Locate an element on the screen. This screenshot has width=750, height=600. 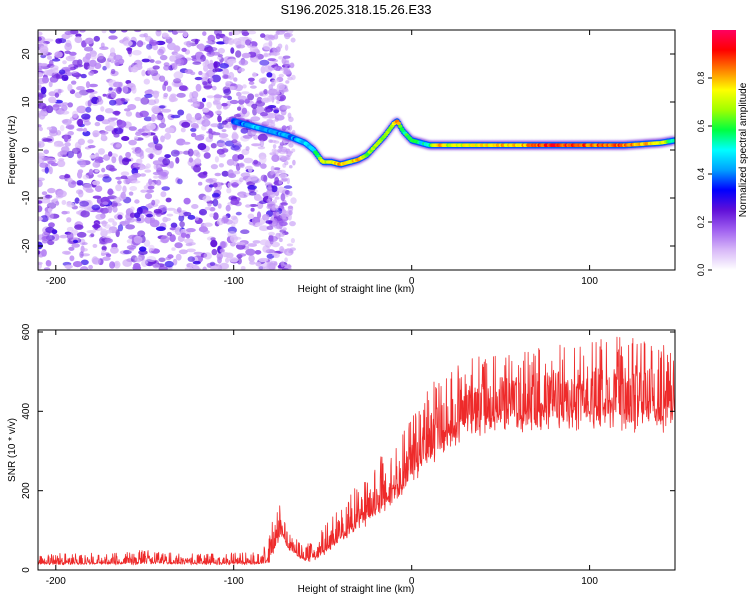
snr-xtick-label: 100 is located at coordinates (589, 581).